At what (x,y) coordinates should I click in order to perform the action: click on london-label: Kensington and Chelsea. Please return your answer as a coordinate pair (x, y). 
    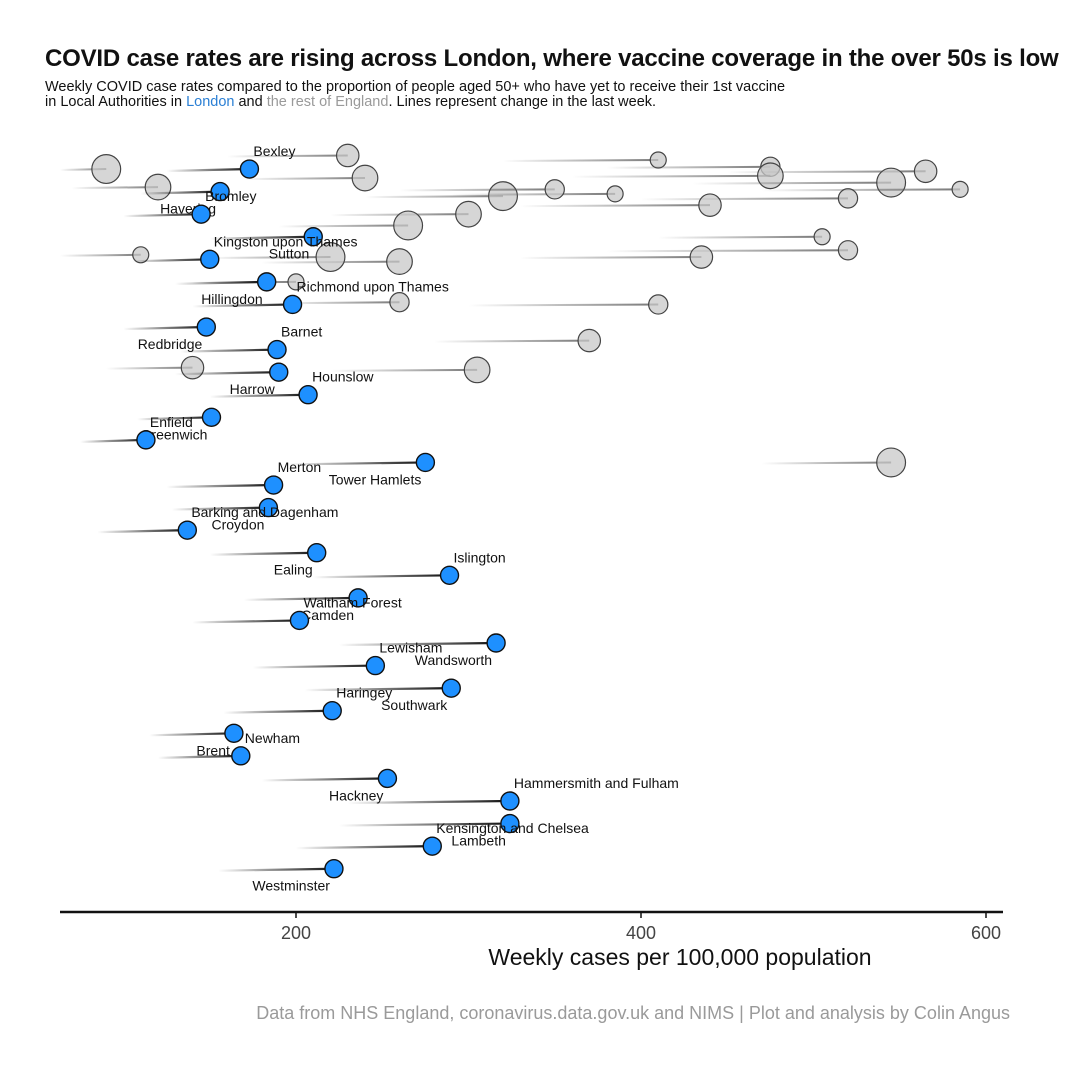
    Looking at the image, I should click on (512, 828).